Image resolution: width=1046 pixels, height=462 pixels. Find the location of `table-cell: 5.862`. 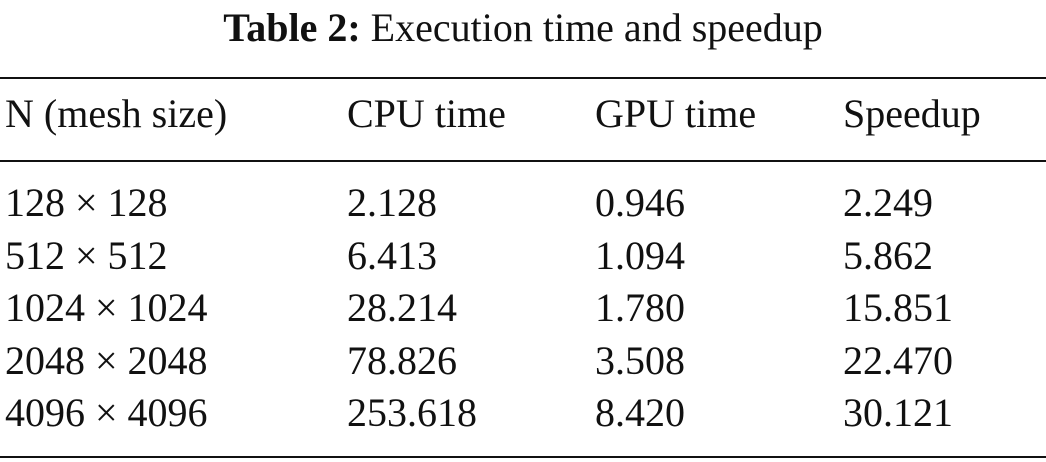

table-cell: 5.862 is located at coordinates (888, 255).